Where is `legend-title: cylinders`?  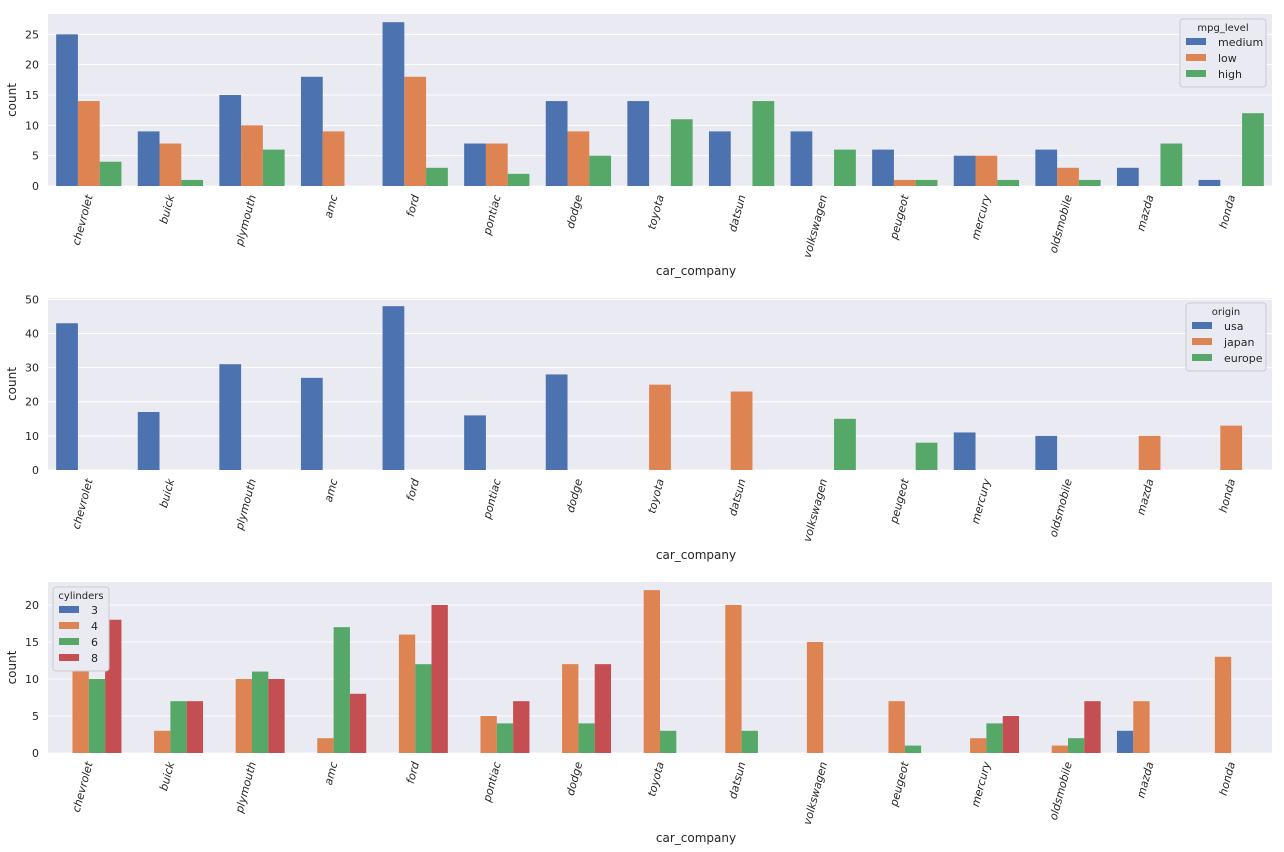
legend-title: cylinders is located at coordinates (80, 596).